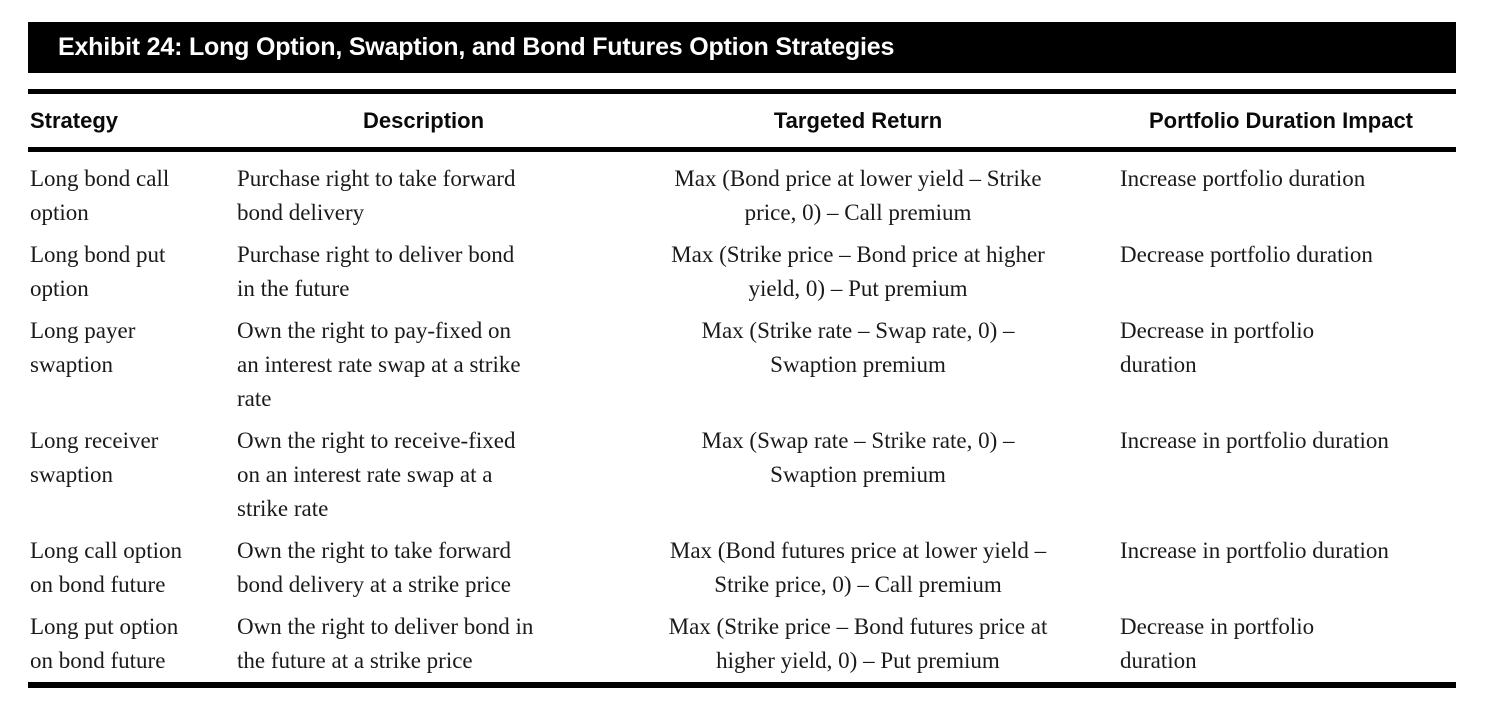 The height and width of the screenshot is (705, 1488). Describe the element at coordinates (1281, 120) in the screenshot. I see `column-header-duration-impact: Portfolio Duration Impact` at that location.